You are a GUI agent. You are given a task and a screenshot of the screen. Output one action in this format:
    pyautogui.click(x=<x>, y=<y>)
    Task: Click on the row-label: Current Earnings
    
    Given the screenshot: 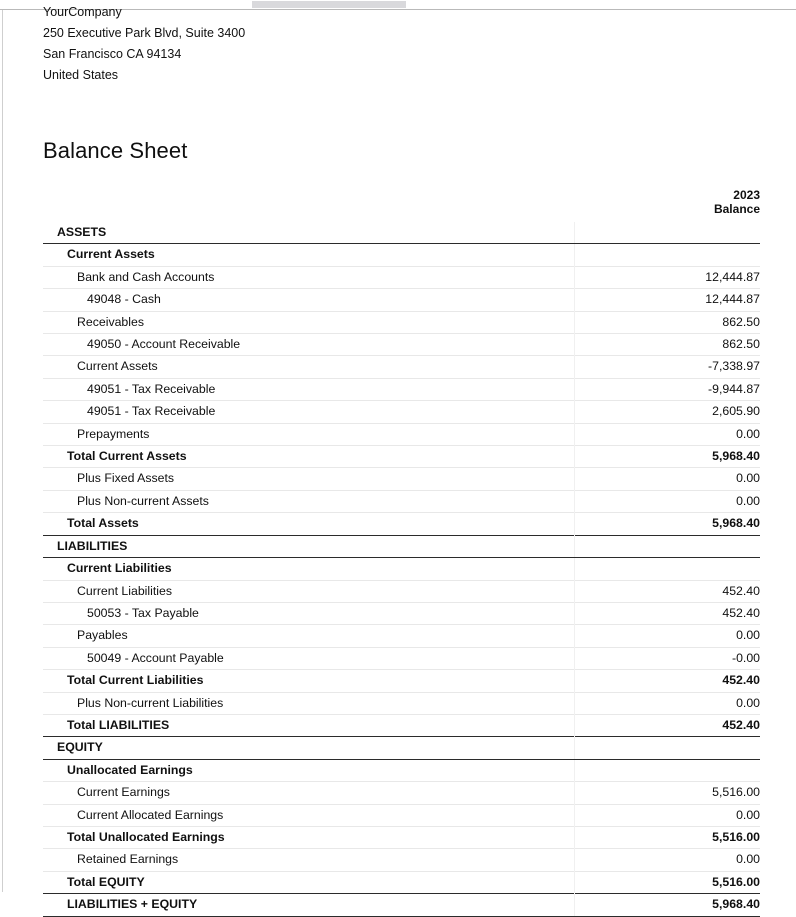 What is the action you would take?
    pyautogui.click(x=308, y=793)
    